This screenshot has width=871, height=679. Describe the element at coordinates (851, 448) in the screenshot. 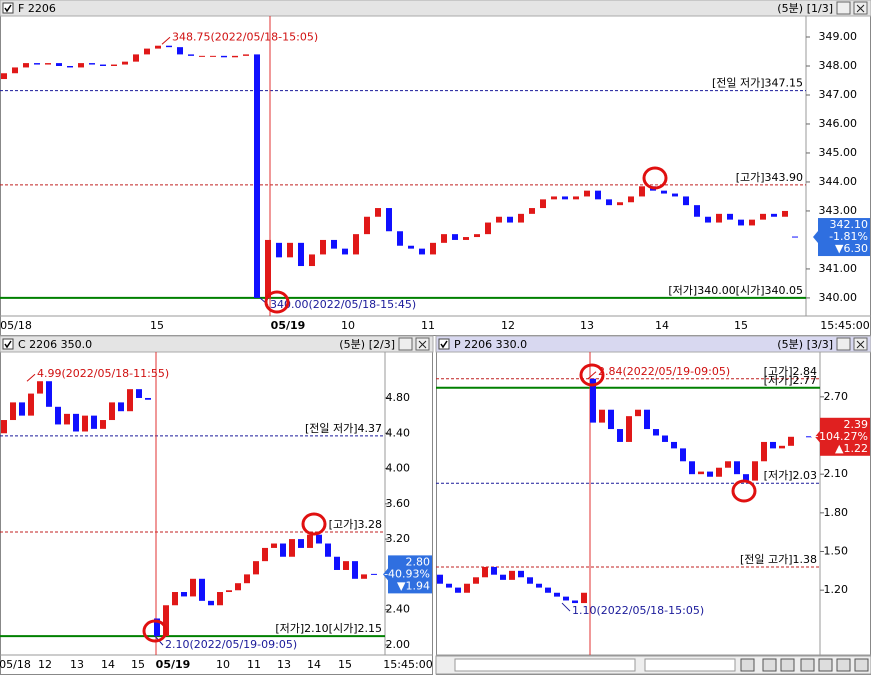

I see `last-price-text: ▲1.22` at that location.